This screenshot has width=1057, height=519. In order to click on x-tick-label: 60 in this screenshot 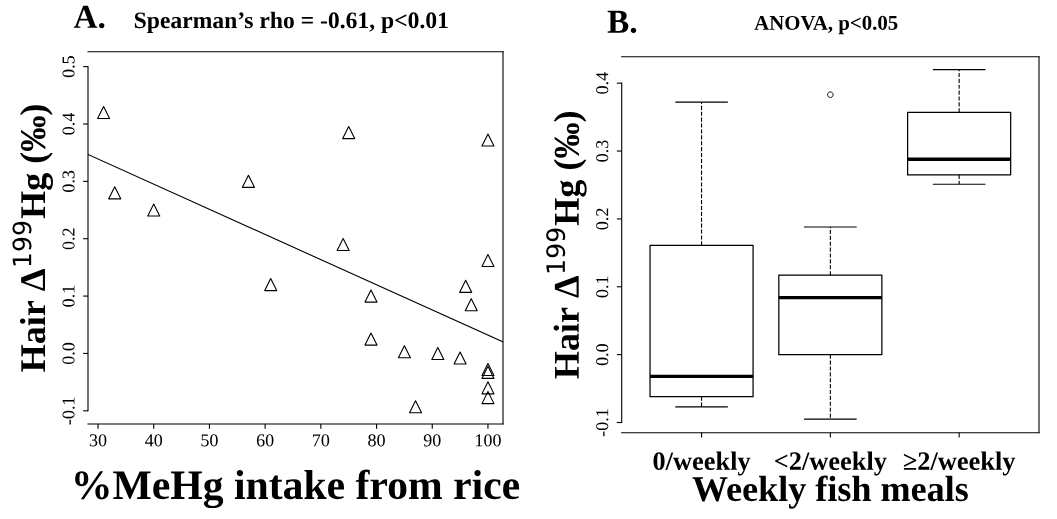, I will do `click(265, 440)`.